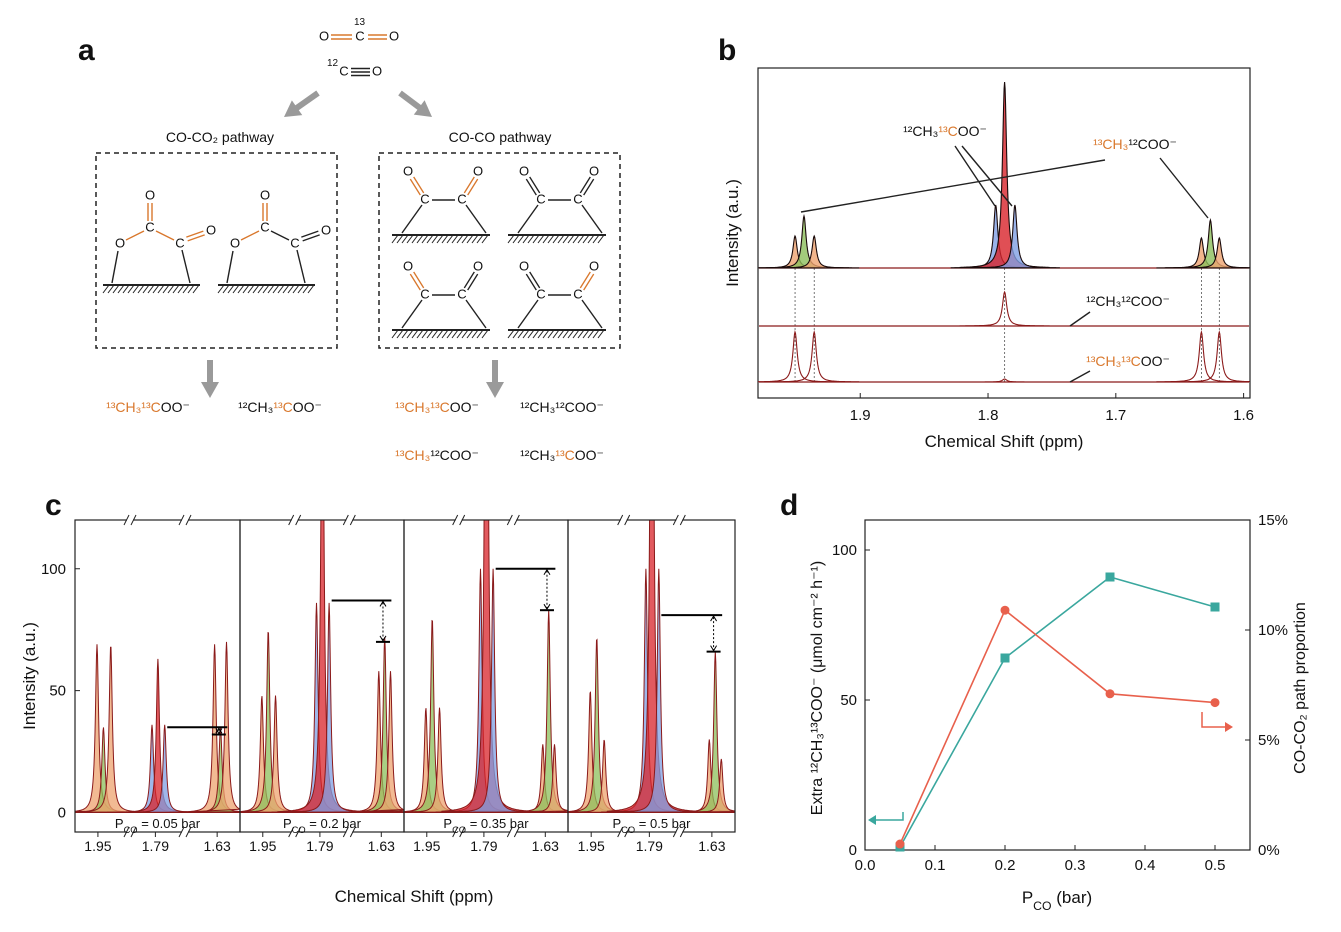 This screenshot has width=1341, height=932. Describe the element at coordinates (1229, 727) in the screenshot. I see `axis-indicator-head` at that location.